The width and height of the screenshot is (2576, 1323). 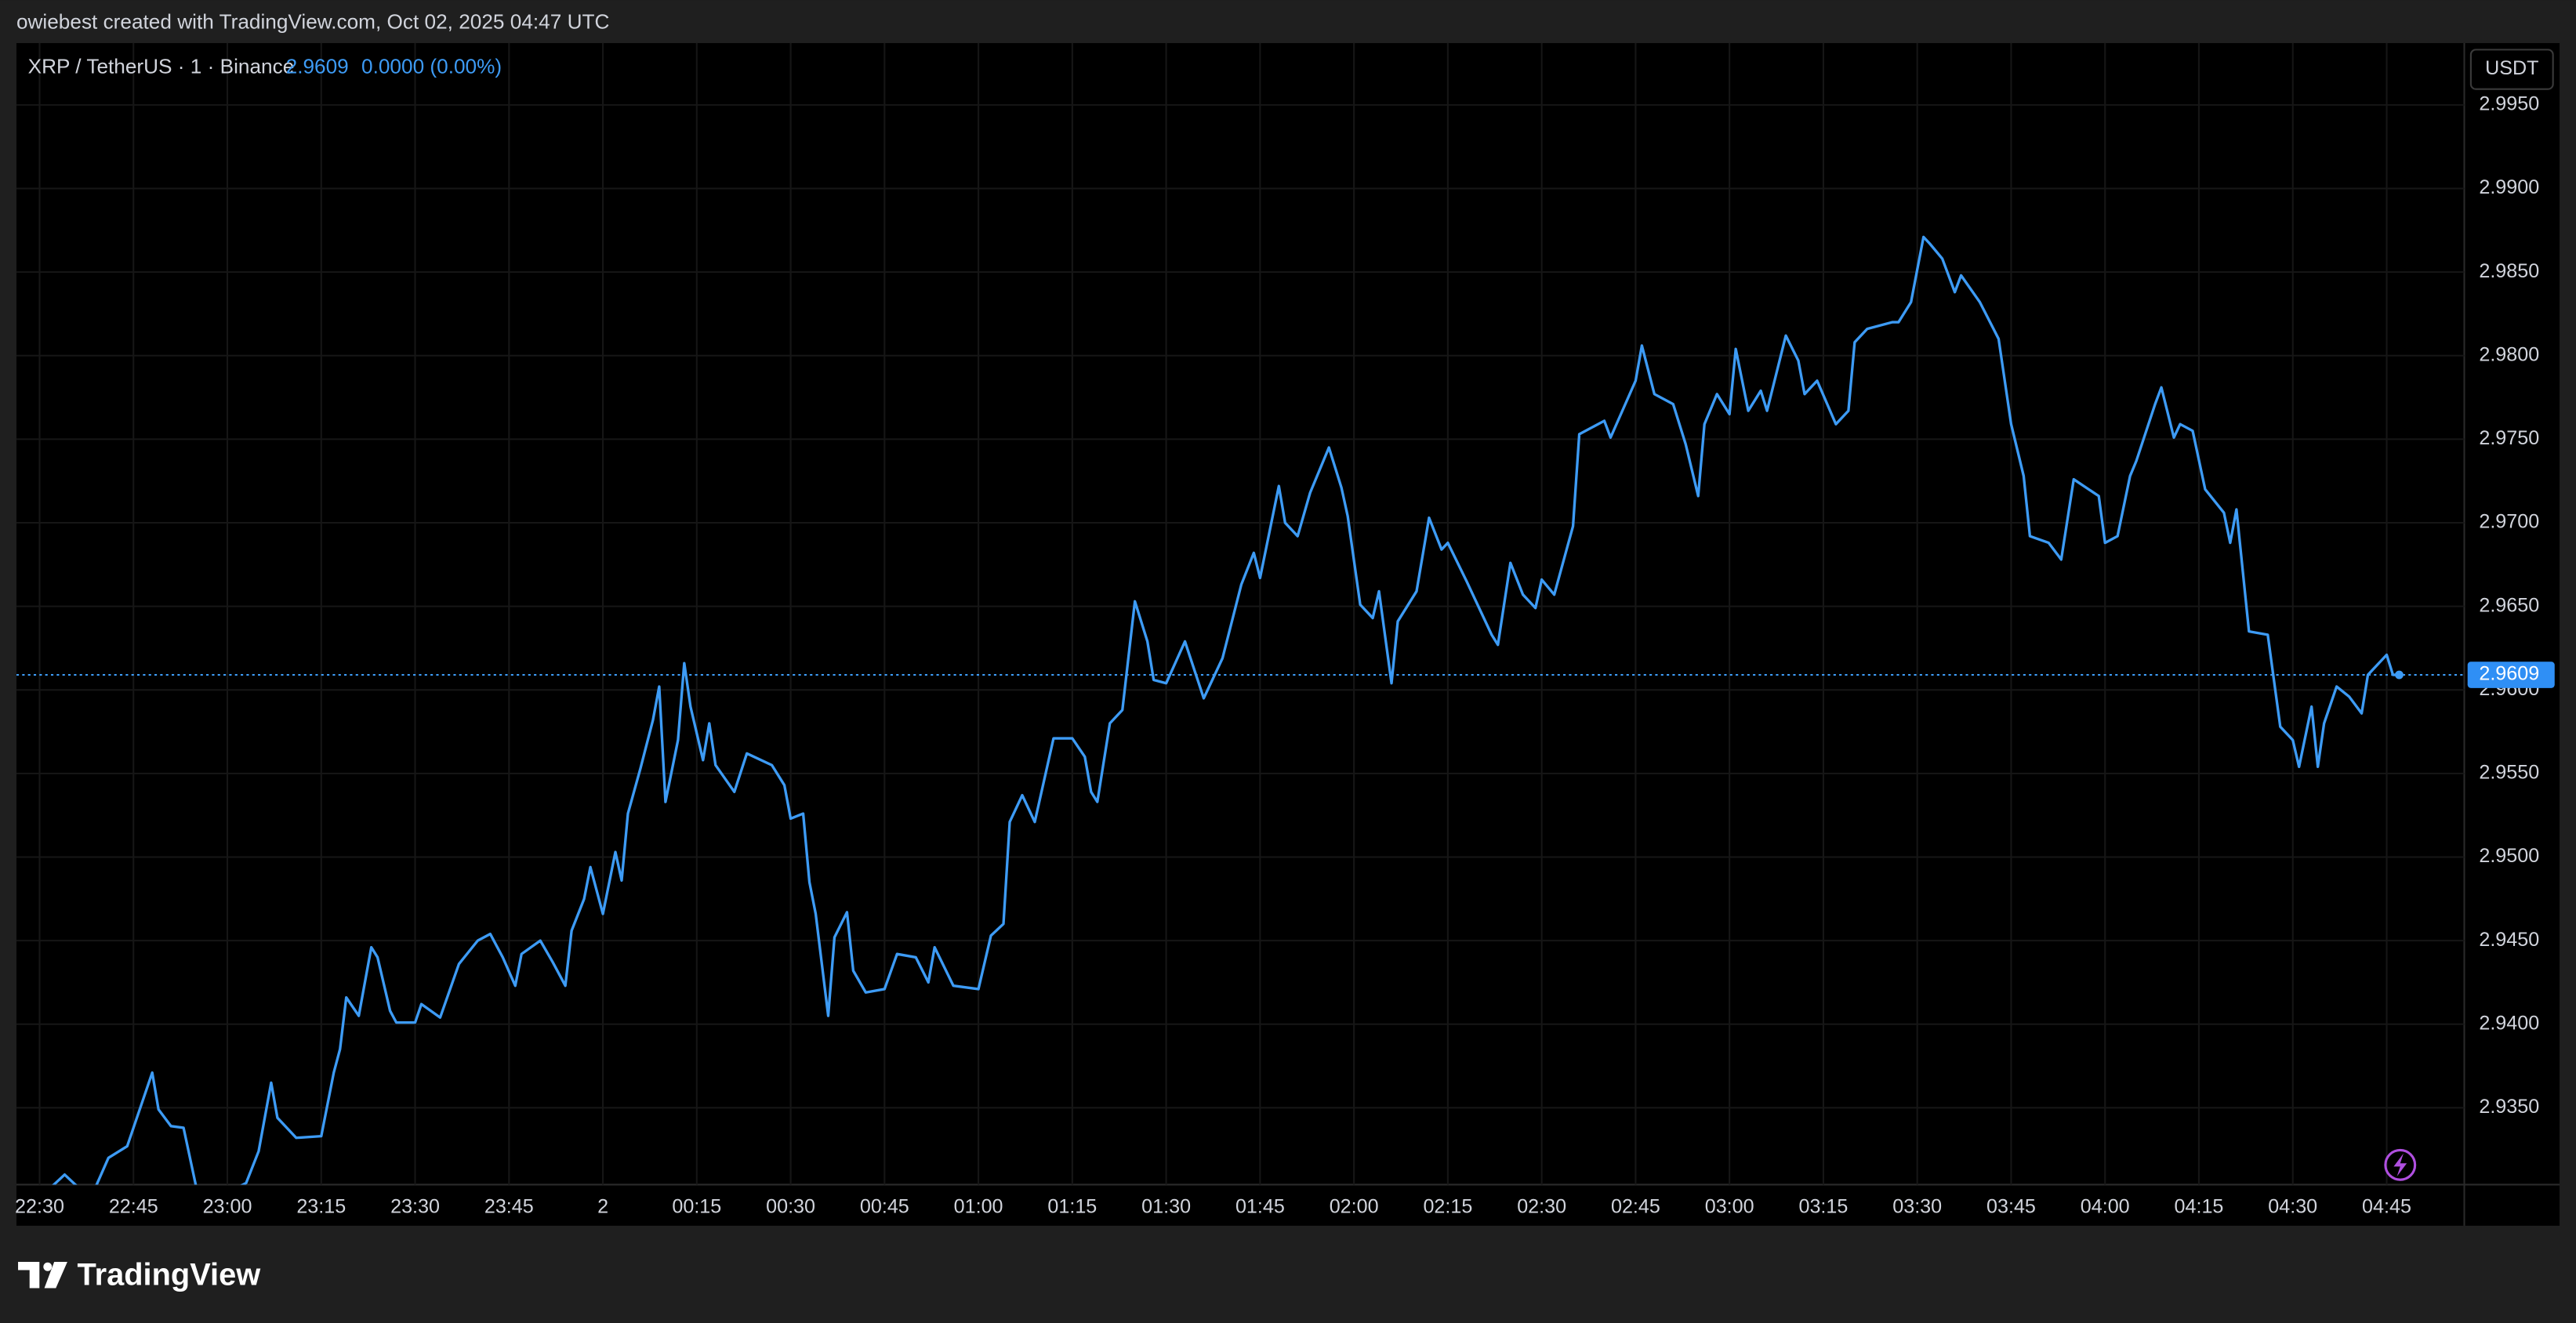 What do you see at coordinates (169, 1274) in the screenshot?
I see `brand-name: TradingView` at bounding box center [169, 1274].